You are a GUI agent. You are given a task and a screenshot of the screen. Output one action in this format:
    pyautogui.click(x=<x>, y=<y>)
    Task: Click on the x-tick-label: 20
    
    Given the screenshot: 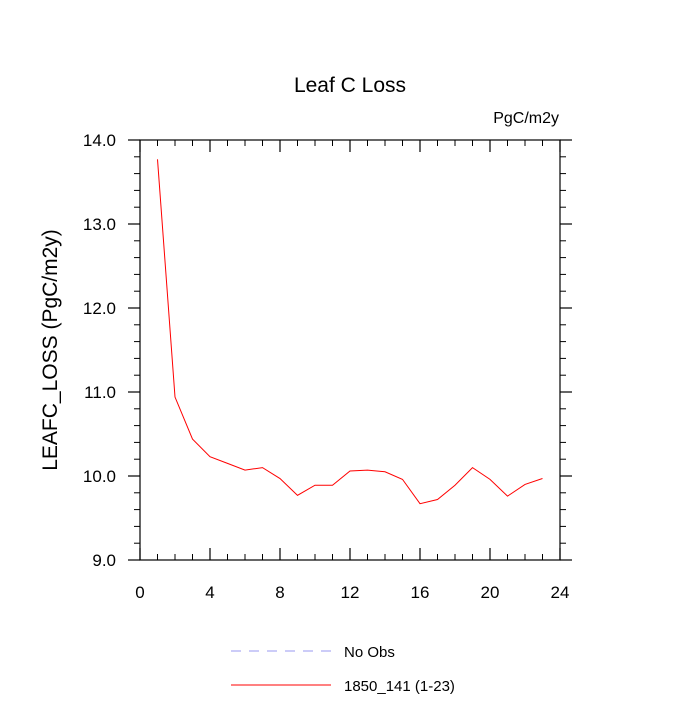 What is the action you would take?
    pyautogui.click(x=490, y=592)
    